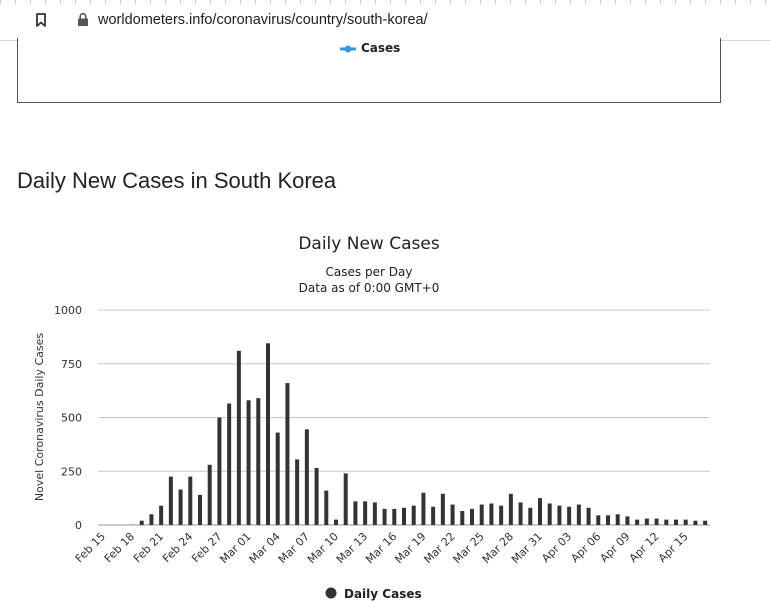 This screenshot has width=771, height=601. What do you see at coordinates (265, 548) in the screenshot?
I see `x-tick-label: Mar 04` at bounding box center [265, 548].